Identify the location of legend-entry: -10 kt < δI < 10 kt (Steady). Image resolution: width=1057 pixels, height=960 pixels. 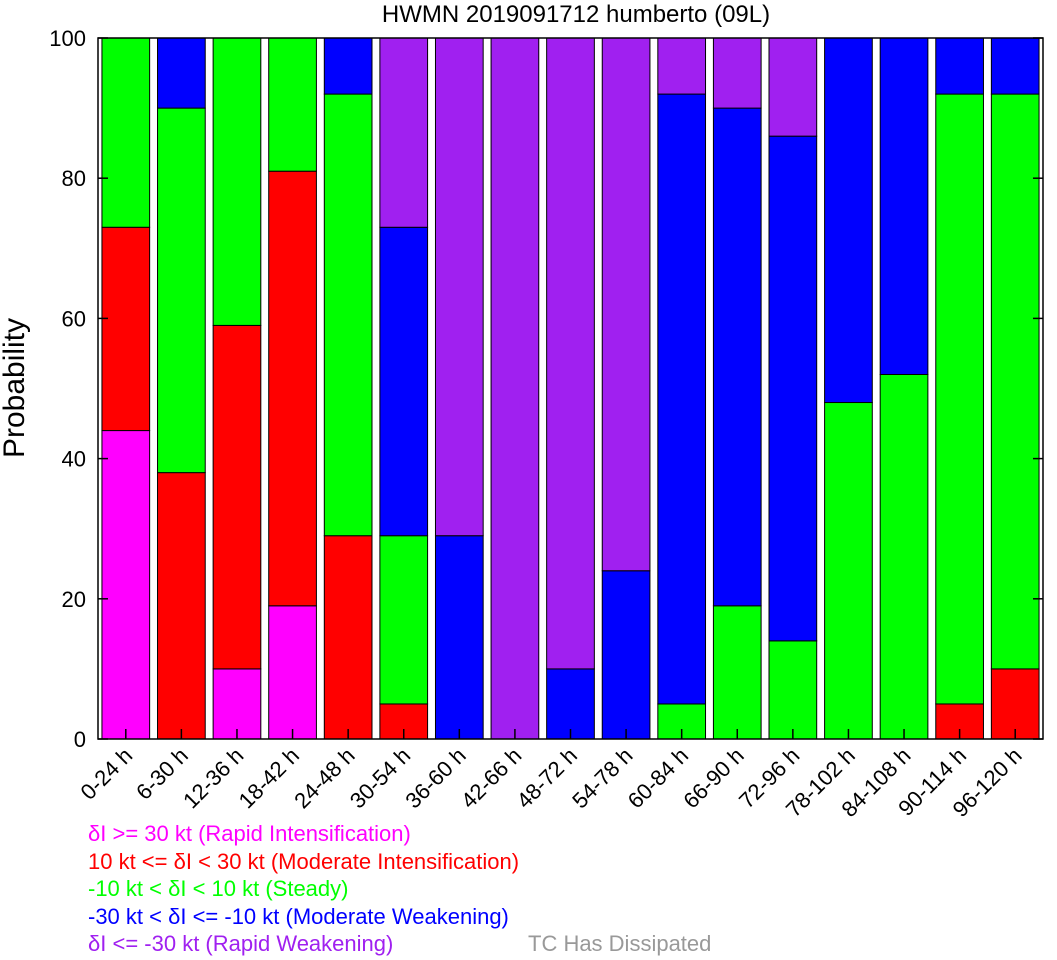
(218, 888).